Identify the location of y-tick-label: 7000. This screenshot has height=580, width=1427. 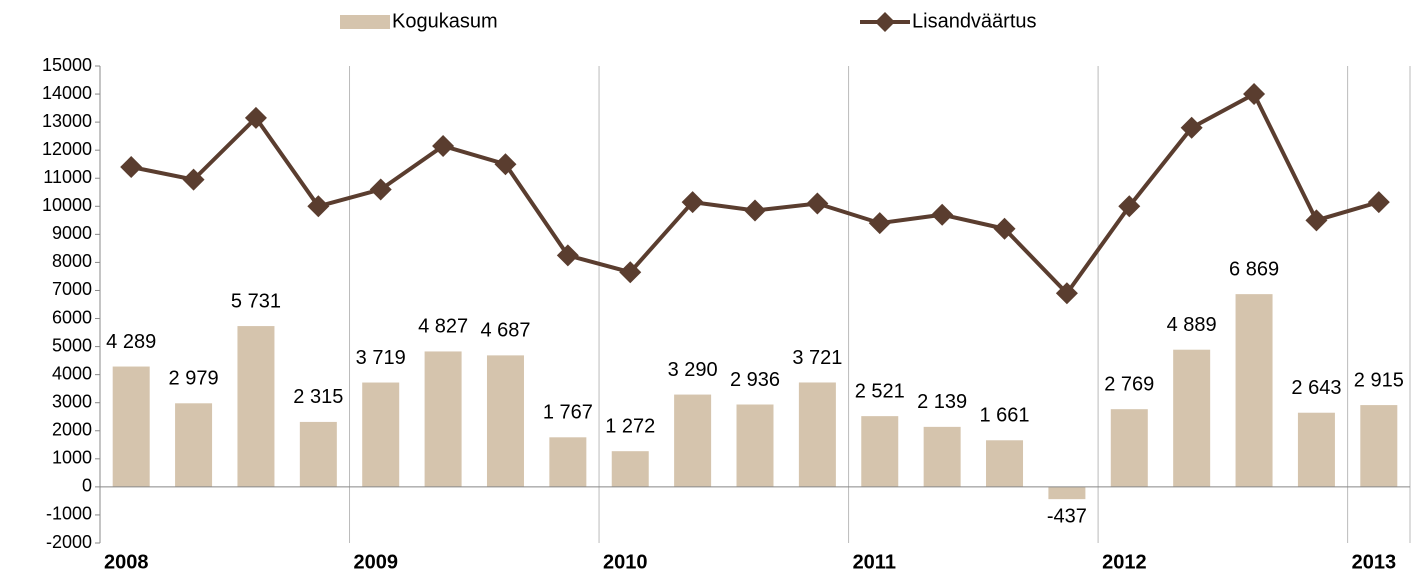
(72, 289).